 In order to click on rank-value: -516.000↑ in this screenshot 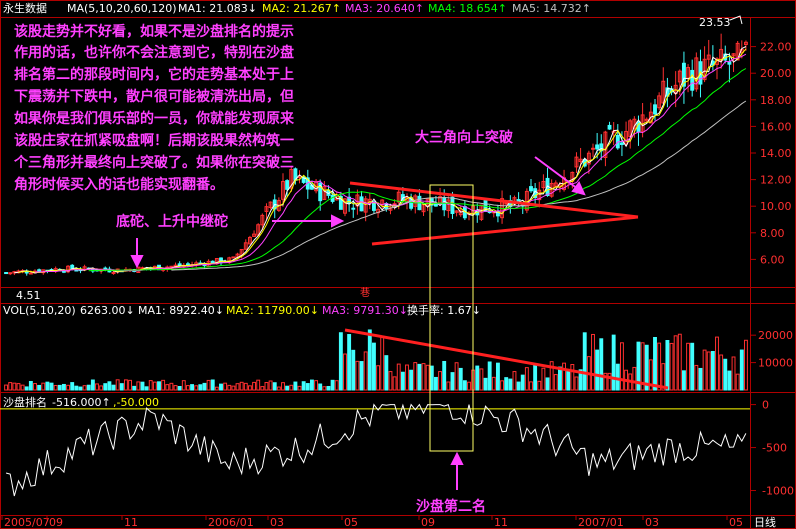, I will do `click(81, 402)`.